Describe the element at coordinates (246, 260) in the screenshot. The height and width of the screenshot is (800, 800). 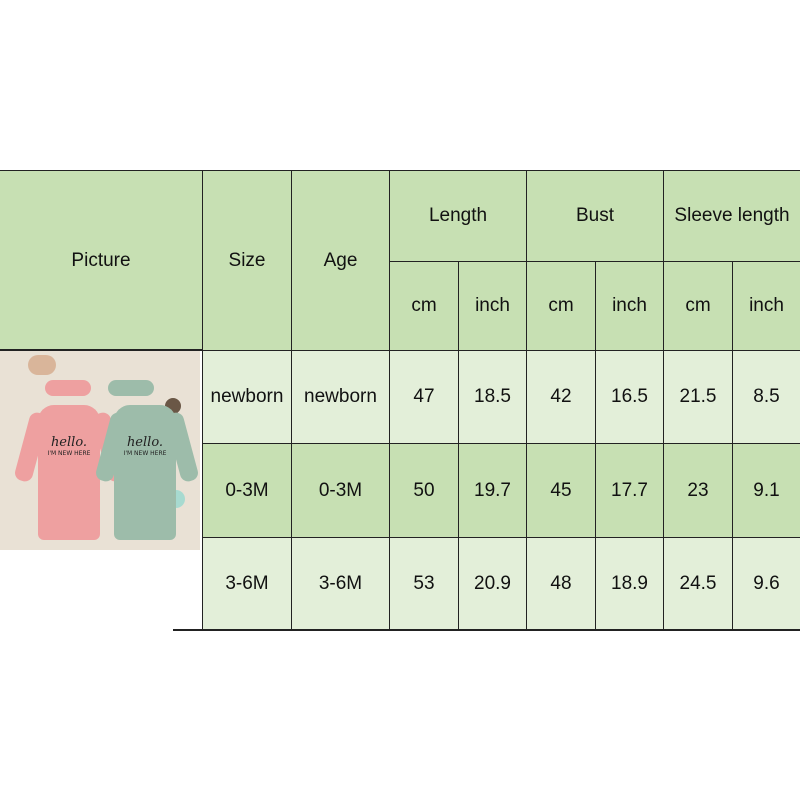
I see `header-size: Size` at that location.